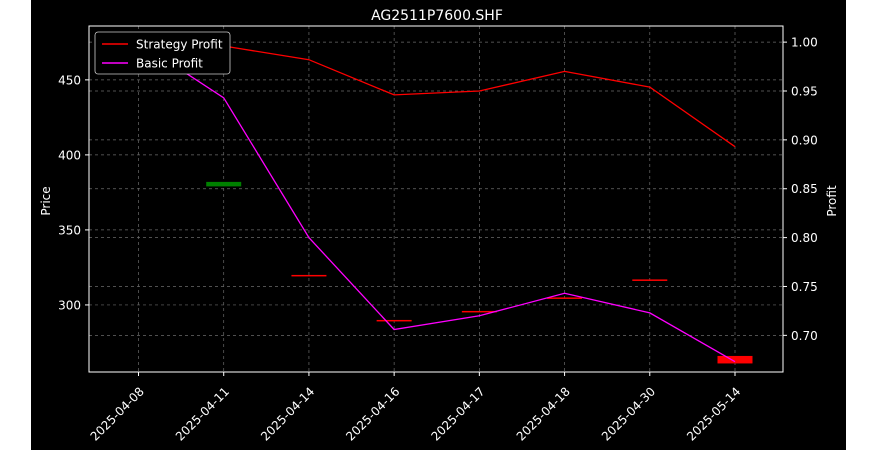  What do you see at coordinates (804, 43) in the screenshot?
I see `y2-tick-label: 1.00` at bounding box center [804, 43].